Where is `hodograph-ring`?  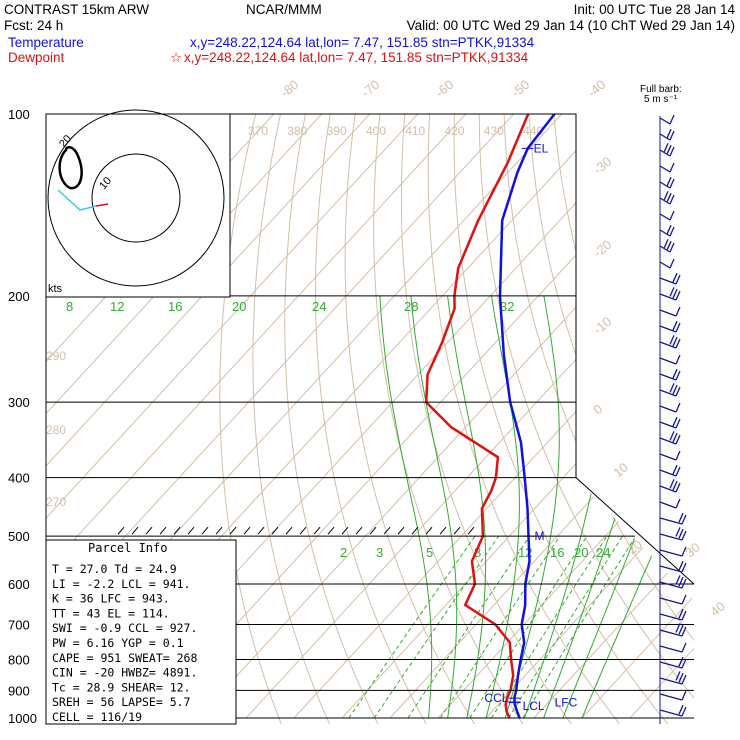 hodograph-ring is located at coordinates (136, 198).